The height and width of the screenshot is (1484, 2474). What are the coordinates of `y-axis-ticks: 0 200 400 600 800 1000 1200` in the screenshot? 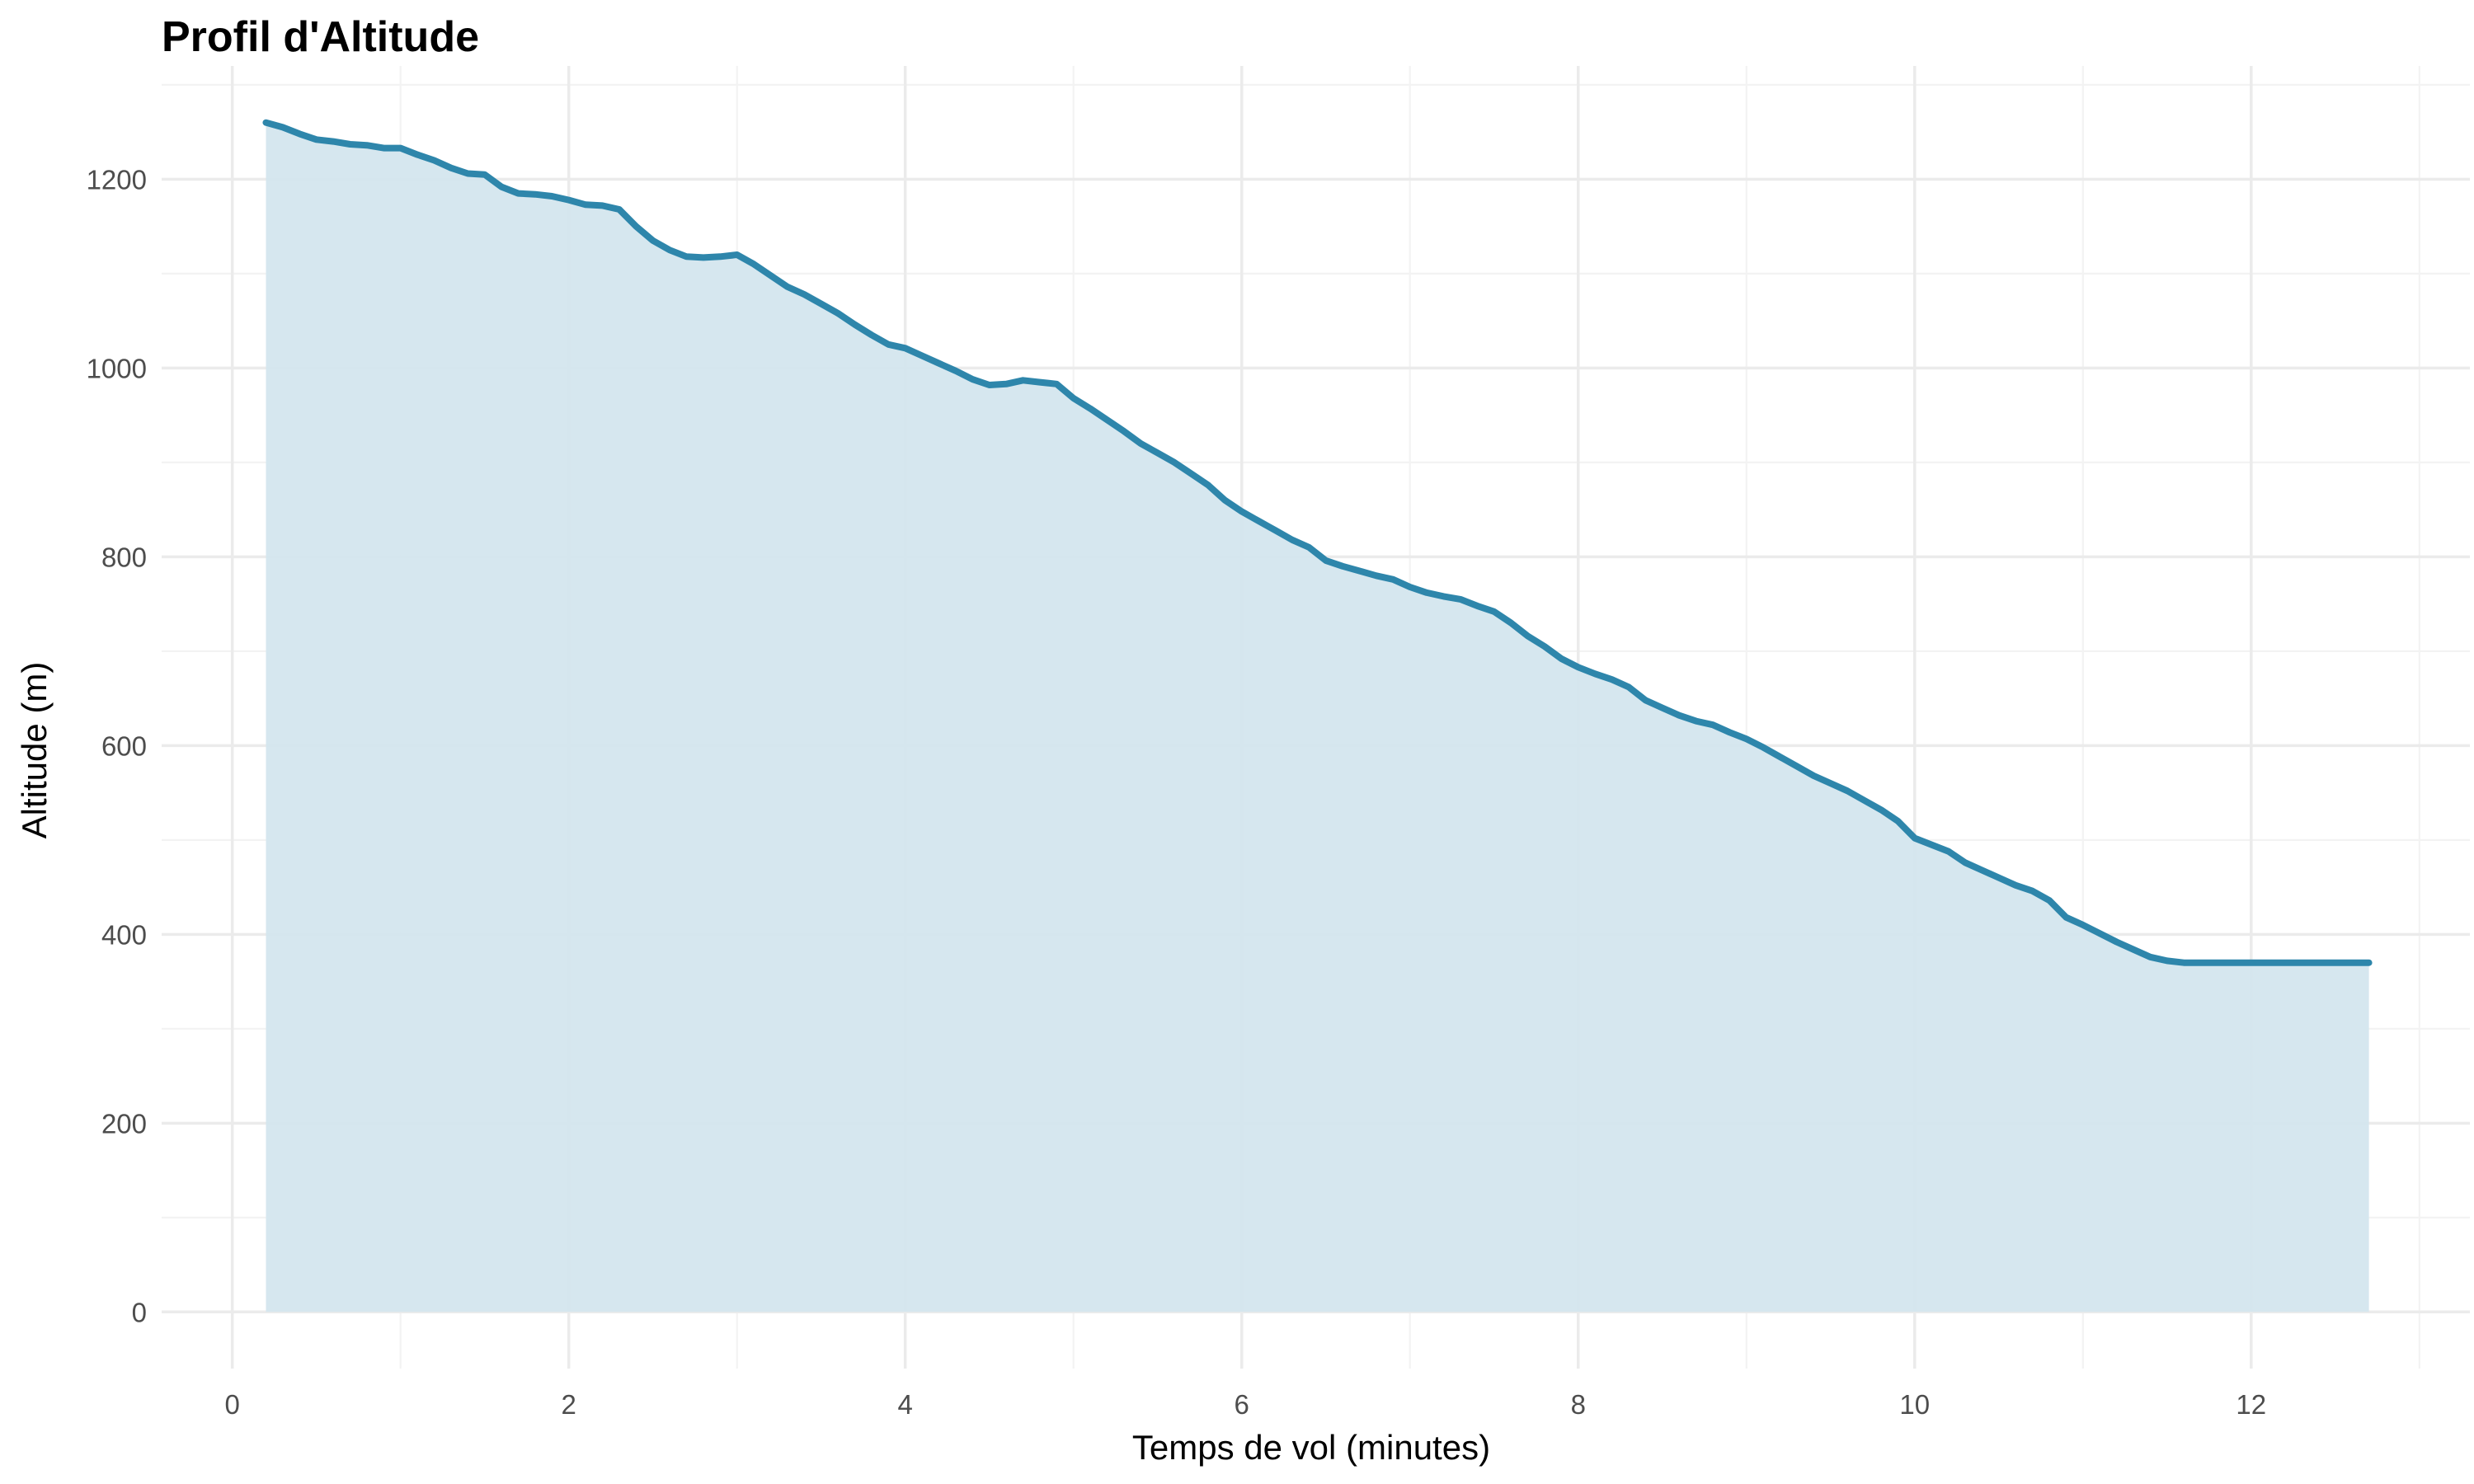 It's located at (117, 745).